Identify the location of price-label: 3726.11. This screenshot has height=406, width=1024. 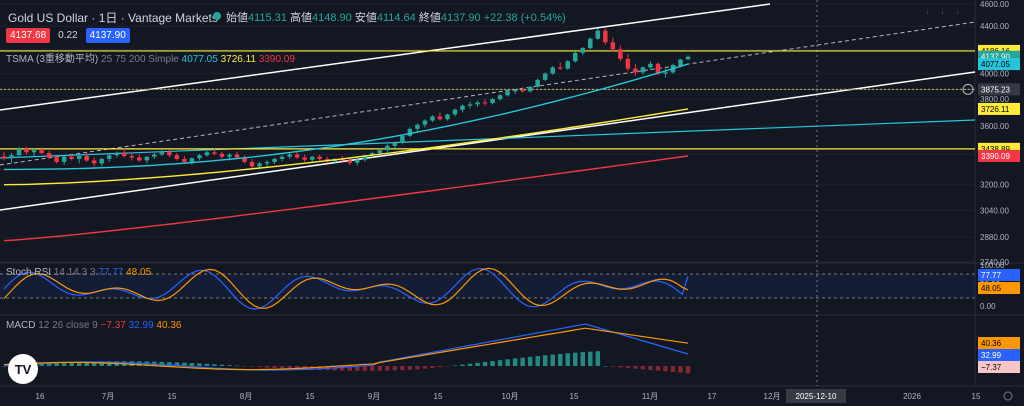
(995, 109).